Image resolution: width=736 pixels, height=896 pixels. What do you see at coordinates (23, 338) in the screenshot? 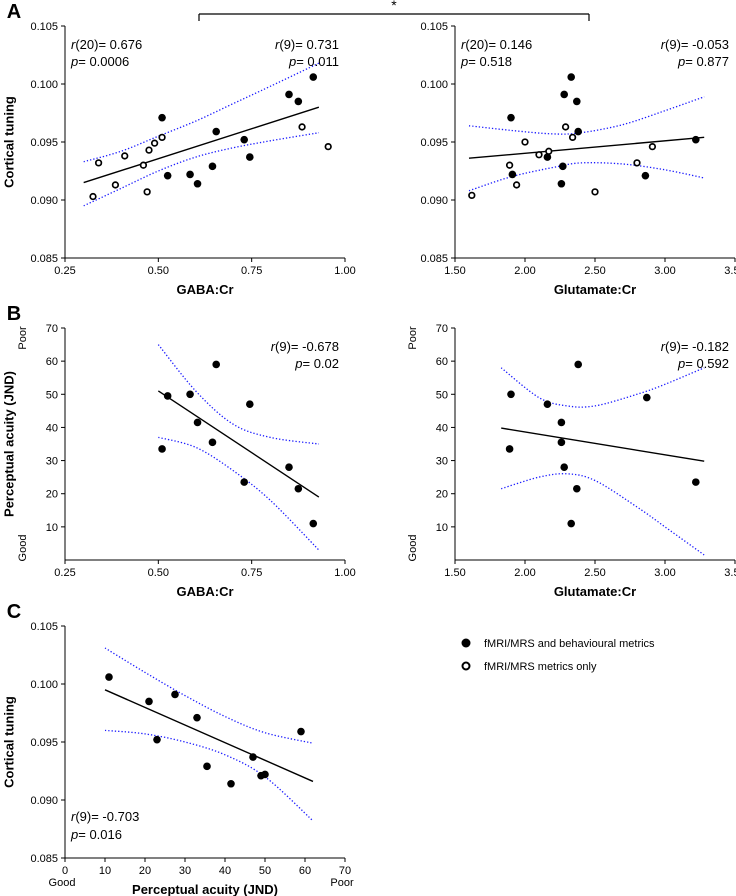
I see `y-poor-label: Poor` at bounding box center [23, 338].